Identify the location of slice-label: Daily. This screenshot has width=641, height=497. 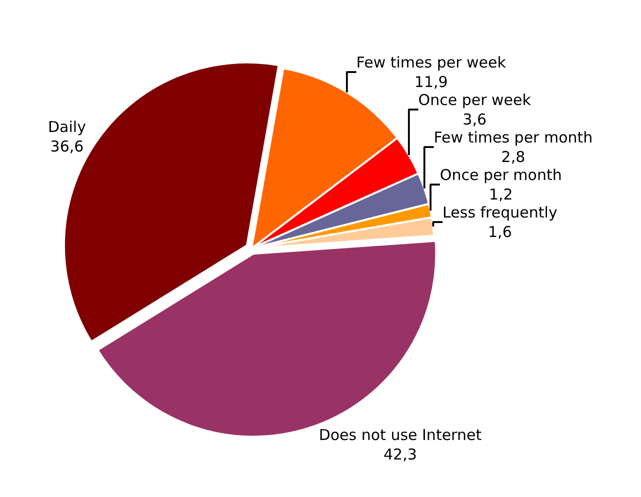
(67, 127).